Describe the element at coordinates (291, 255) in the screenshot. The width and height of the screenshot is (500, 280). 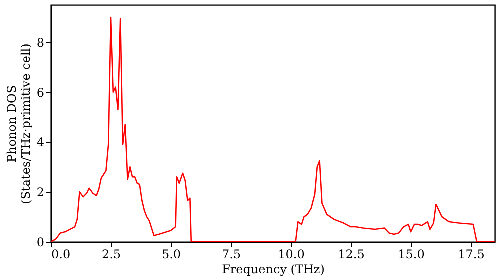
I see `x-tick-label: 10.0` at that location.